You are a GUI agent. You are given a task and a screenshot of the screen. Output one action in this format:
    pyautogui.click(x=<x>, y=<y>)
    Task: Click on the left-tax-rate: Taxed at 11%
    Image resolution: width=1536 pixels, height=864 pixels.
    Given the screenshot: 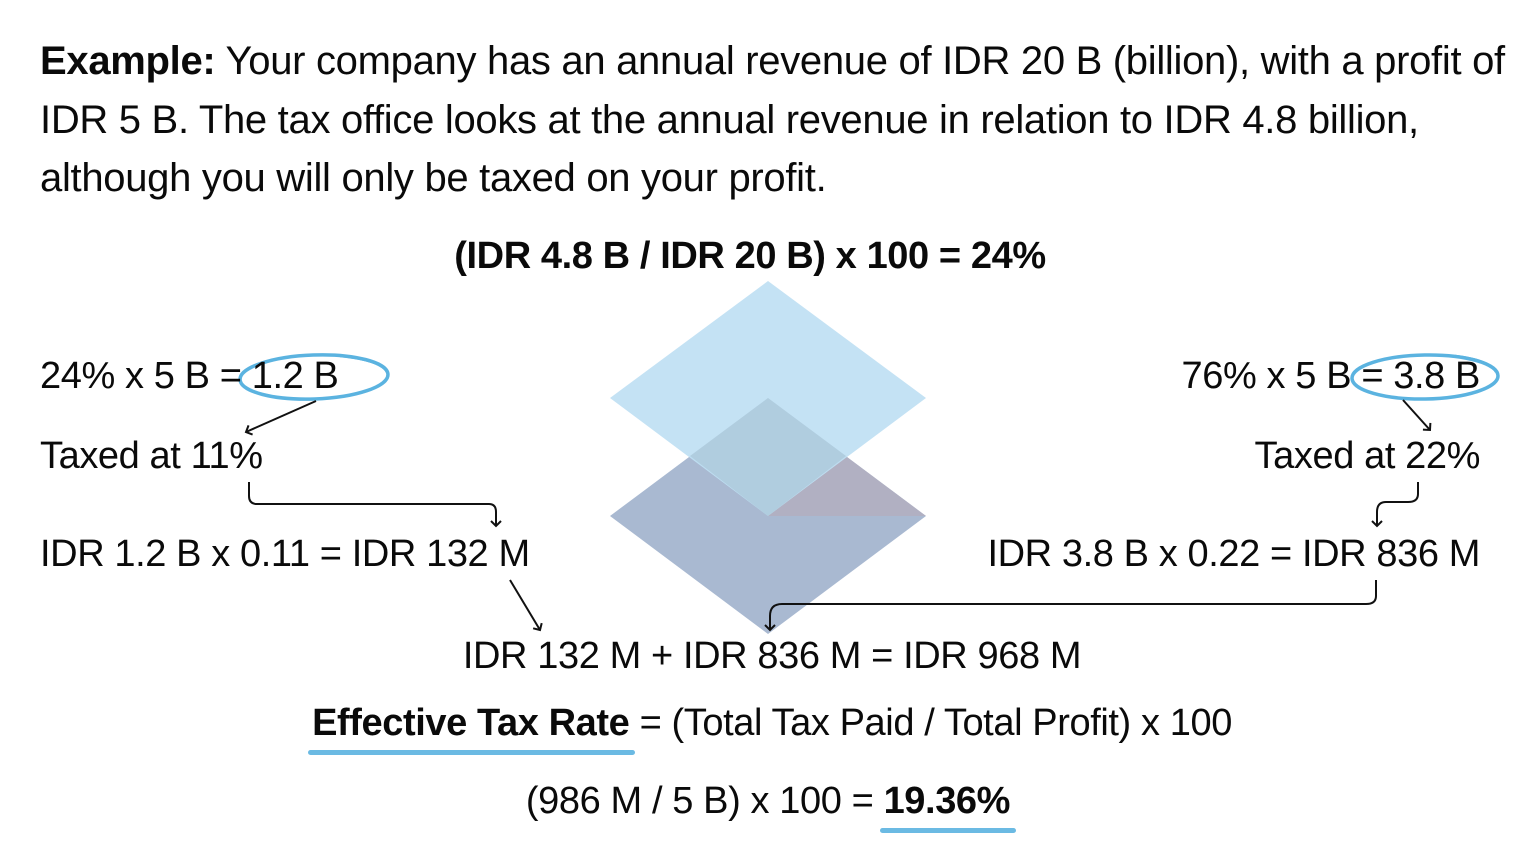 What is the action you would take?
    pyautogui.click(x=151, y=456)
    